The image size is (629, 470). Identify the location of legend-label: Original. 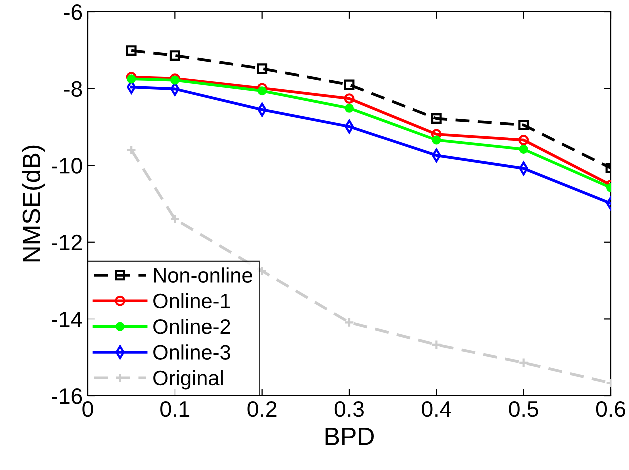
(188, 380).